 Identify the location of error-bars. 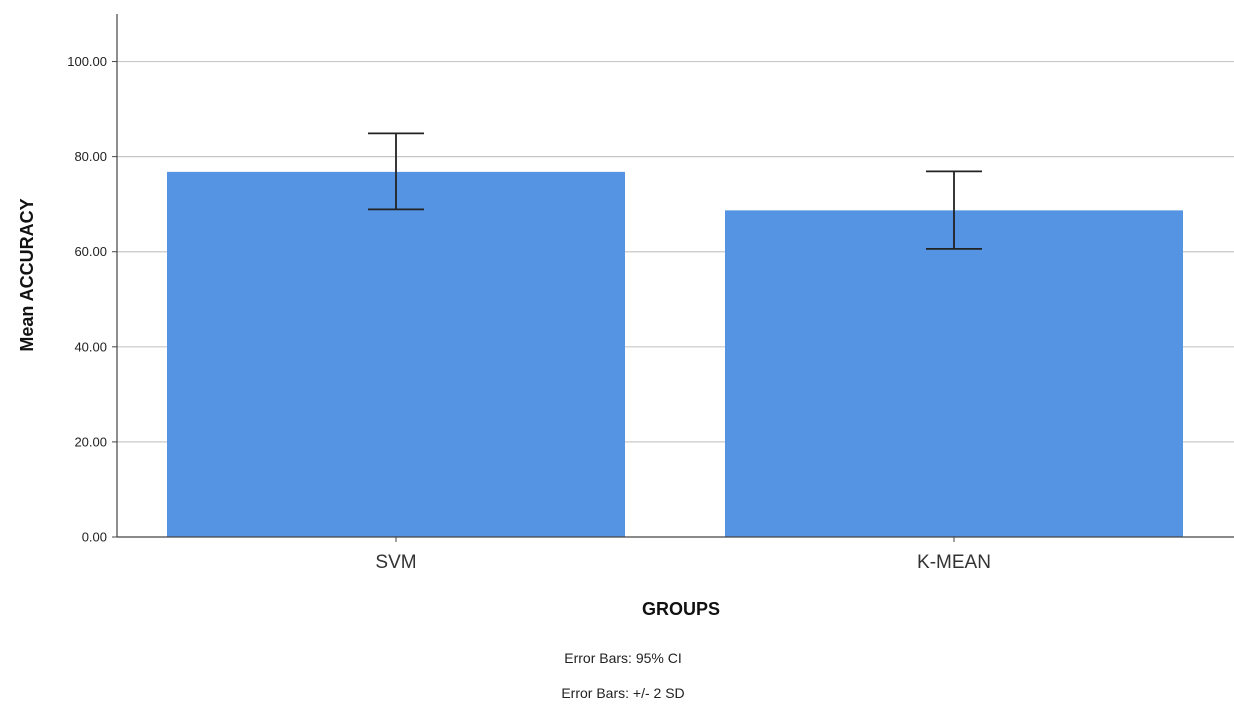
(675, 191).